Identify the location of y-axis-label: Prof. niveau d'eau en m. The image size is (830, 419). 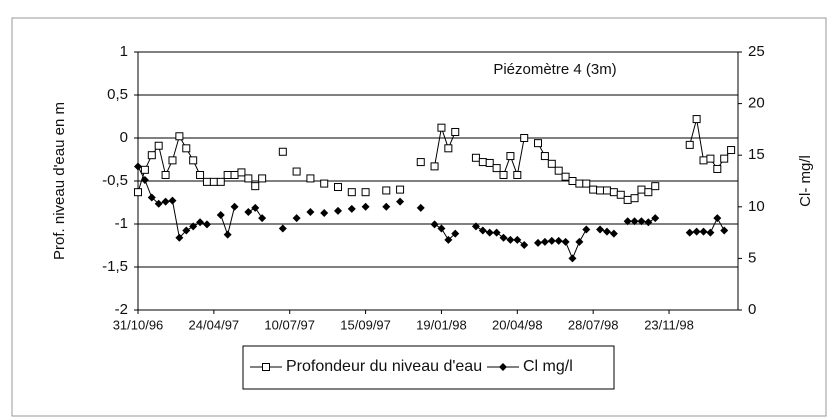
(59, 181).